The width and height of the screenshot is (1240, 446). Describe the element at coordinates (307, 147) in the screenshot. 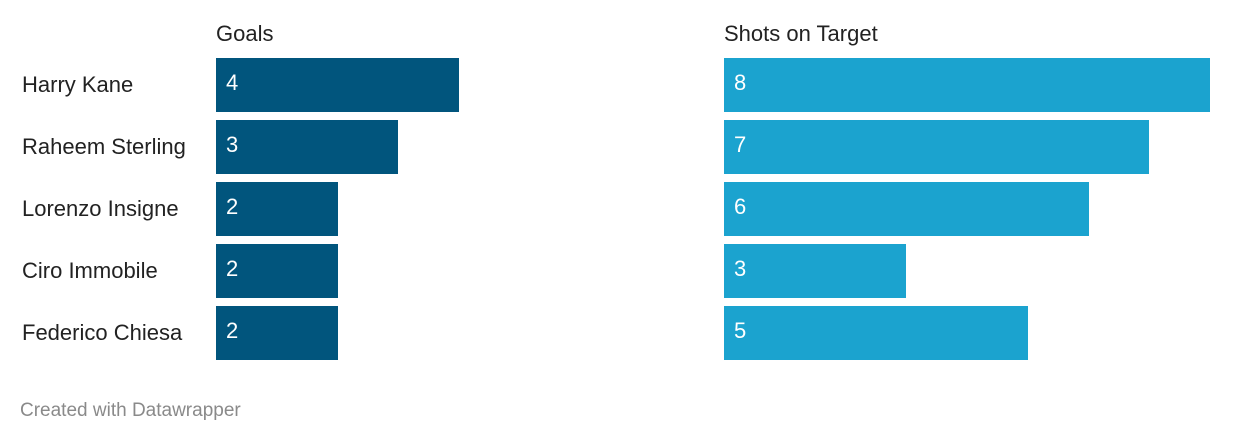

I see `bar-0-1: 3` at that location.